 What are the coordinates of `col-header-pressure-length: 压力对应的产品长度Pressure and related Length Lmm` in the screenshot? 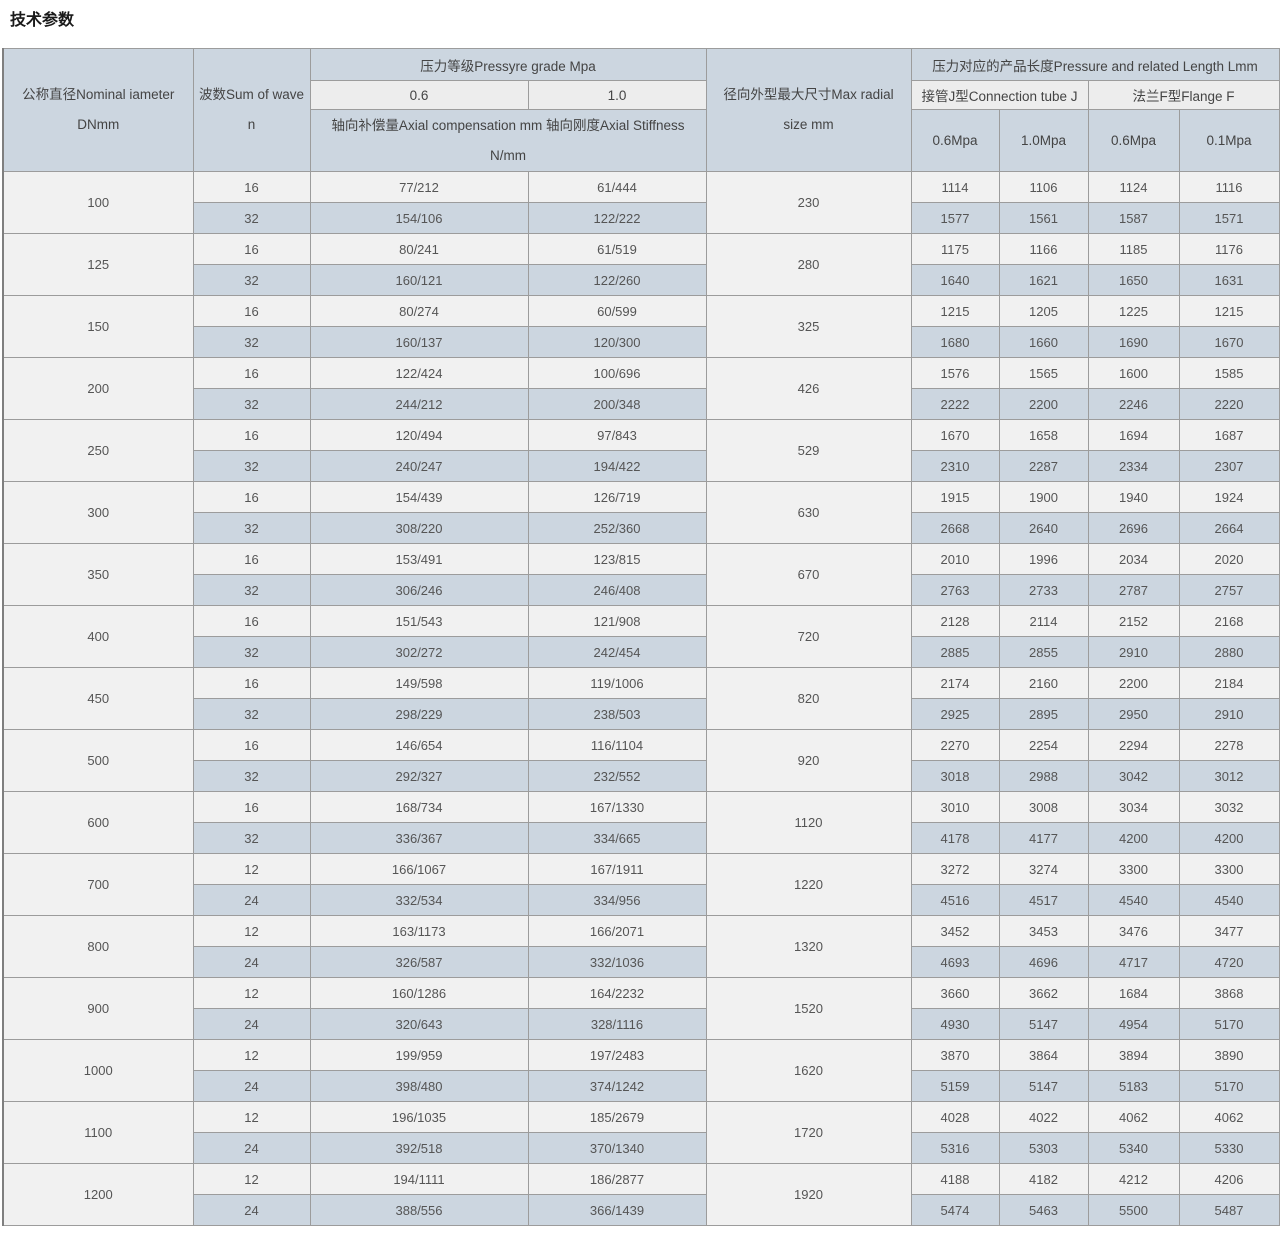 It's located at (1095, 64).